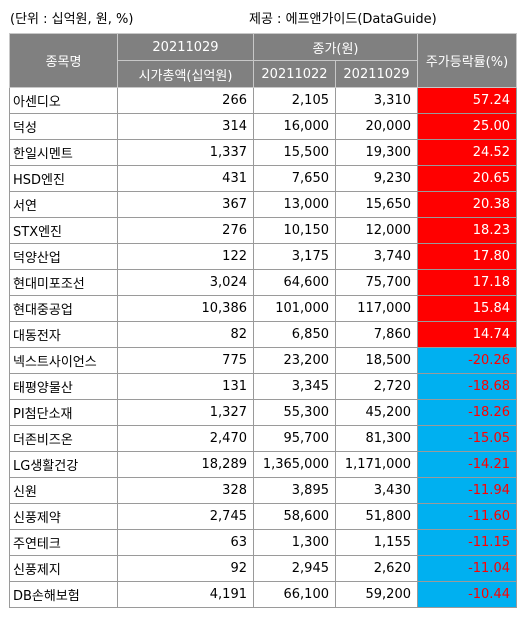  Describe the element at coordinates (294, 490) in the screenshot. I see `cell-close-prev: 3,895` at that location.